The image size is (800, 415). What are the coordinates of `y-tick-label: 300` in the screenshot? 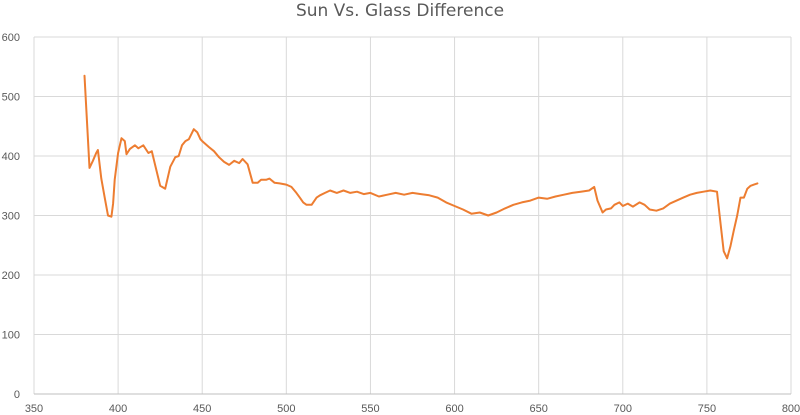 It's located at (11, 217).